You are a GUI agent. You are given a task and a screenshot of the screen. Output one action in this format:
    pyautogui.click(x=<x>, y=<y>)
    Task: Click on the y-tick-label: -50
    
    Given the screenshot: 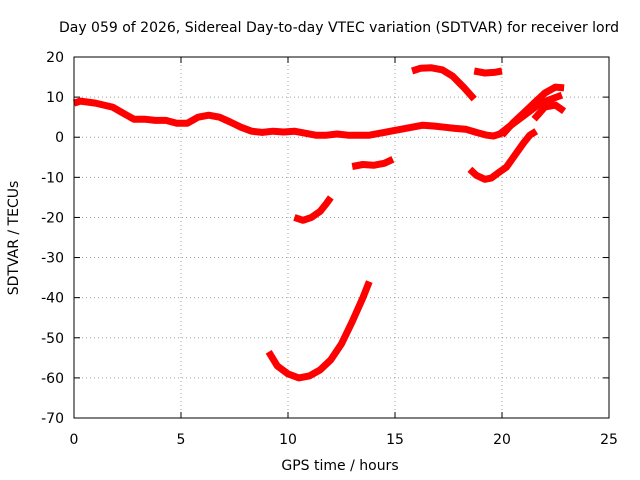 What is the action you would take?
    pyautogui.click(x=52, y=339)
    